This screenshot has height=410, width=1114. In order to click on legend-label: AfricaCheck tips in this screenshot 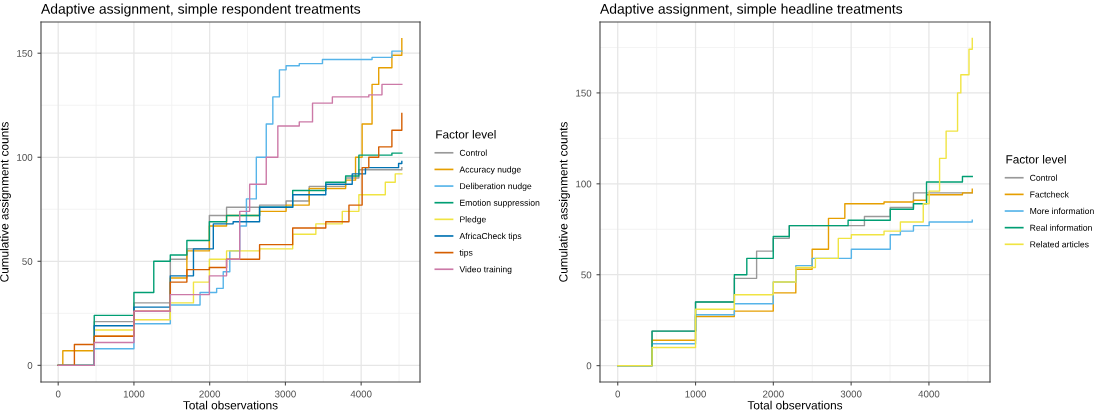, I will do `click(490, 236)`.